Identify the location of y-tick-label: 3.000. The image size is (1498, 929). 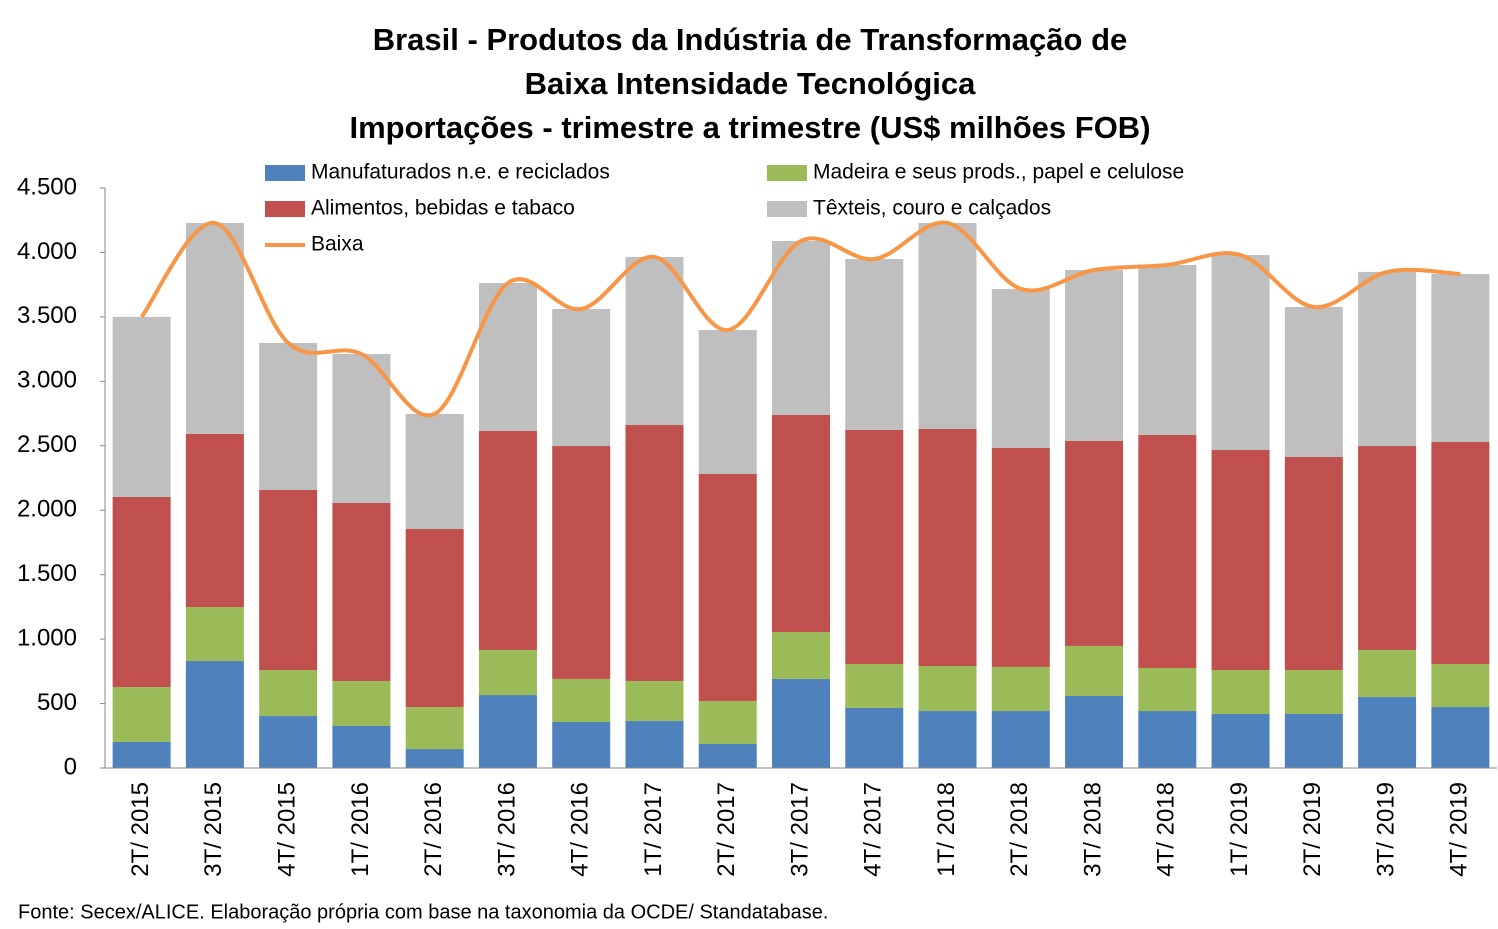
(47, 380).